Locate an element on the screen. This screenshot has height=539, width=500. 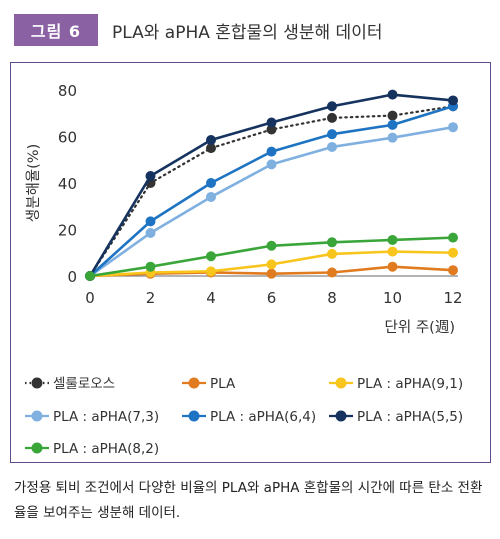
x-tick-label: 0 is located at coordinates (90, 298).